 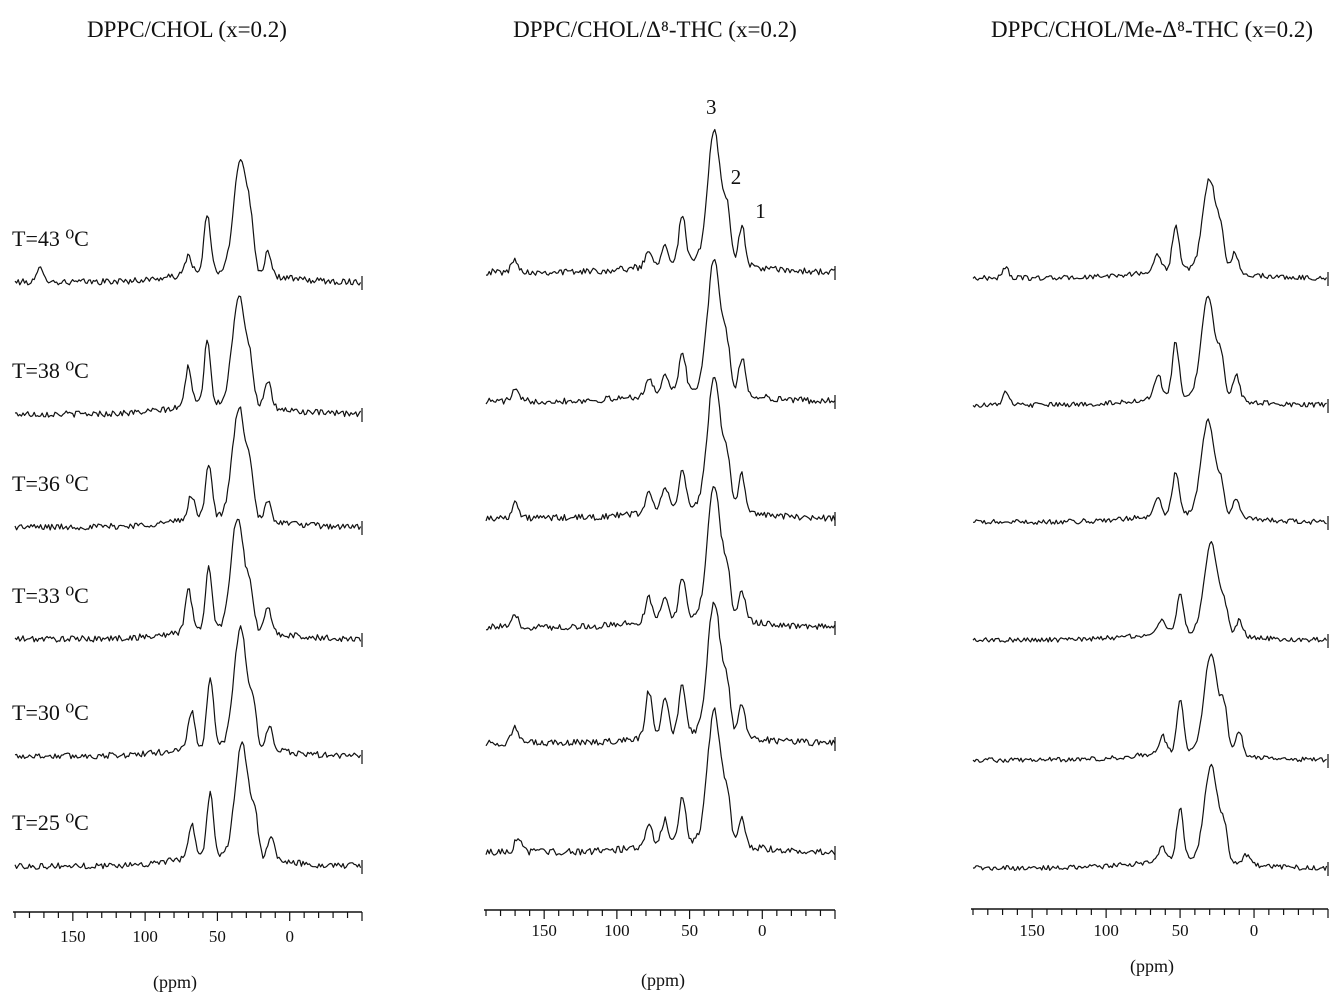 What do you see at coordinates (655, 29) in the screenshot?
I see `panel-title: DPPC/CHOL/Δ⁸-THC (x=0.2)` at bounding box center [655, 29].